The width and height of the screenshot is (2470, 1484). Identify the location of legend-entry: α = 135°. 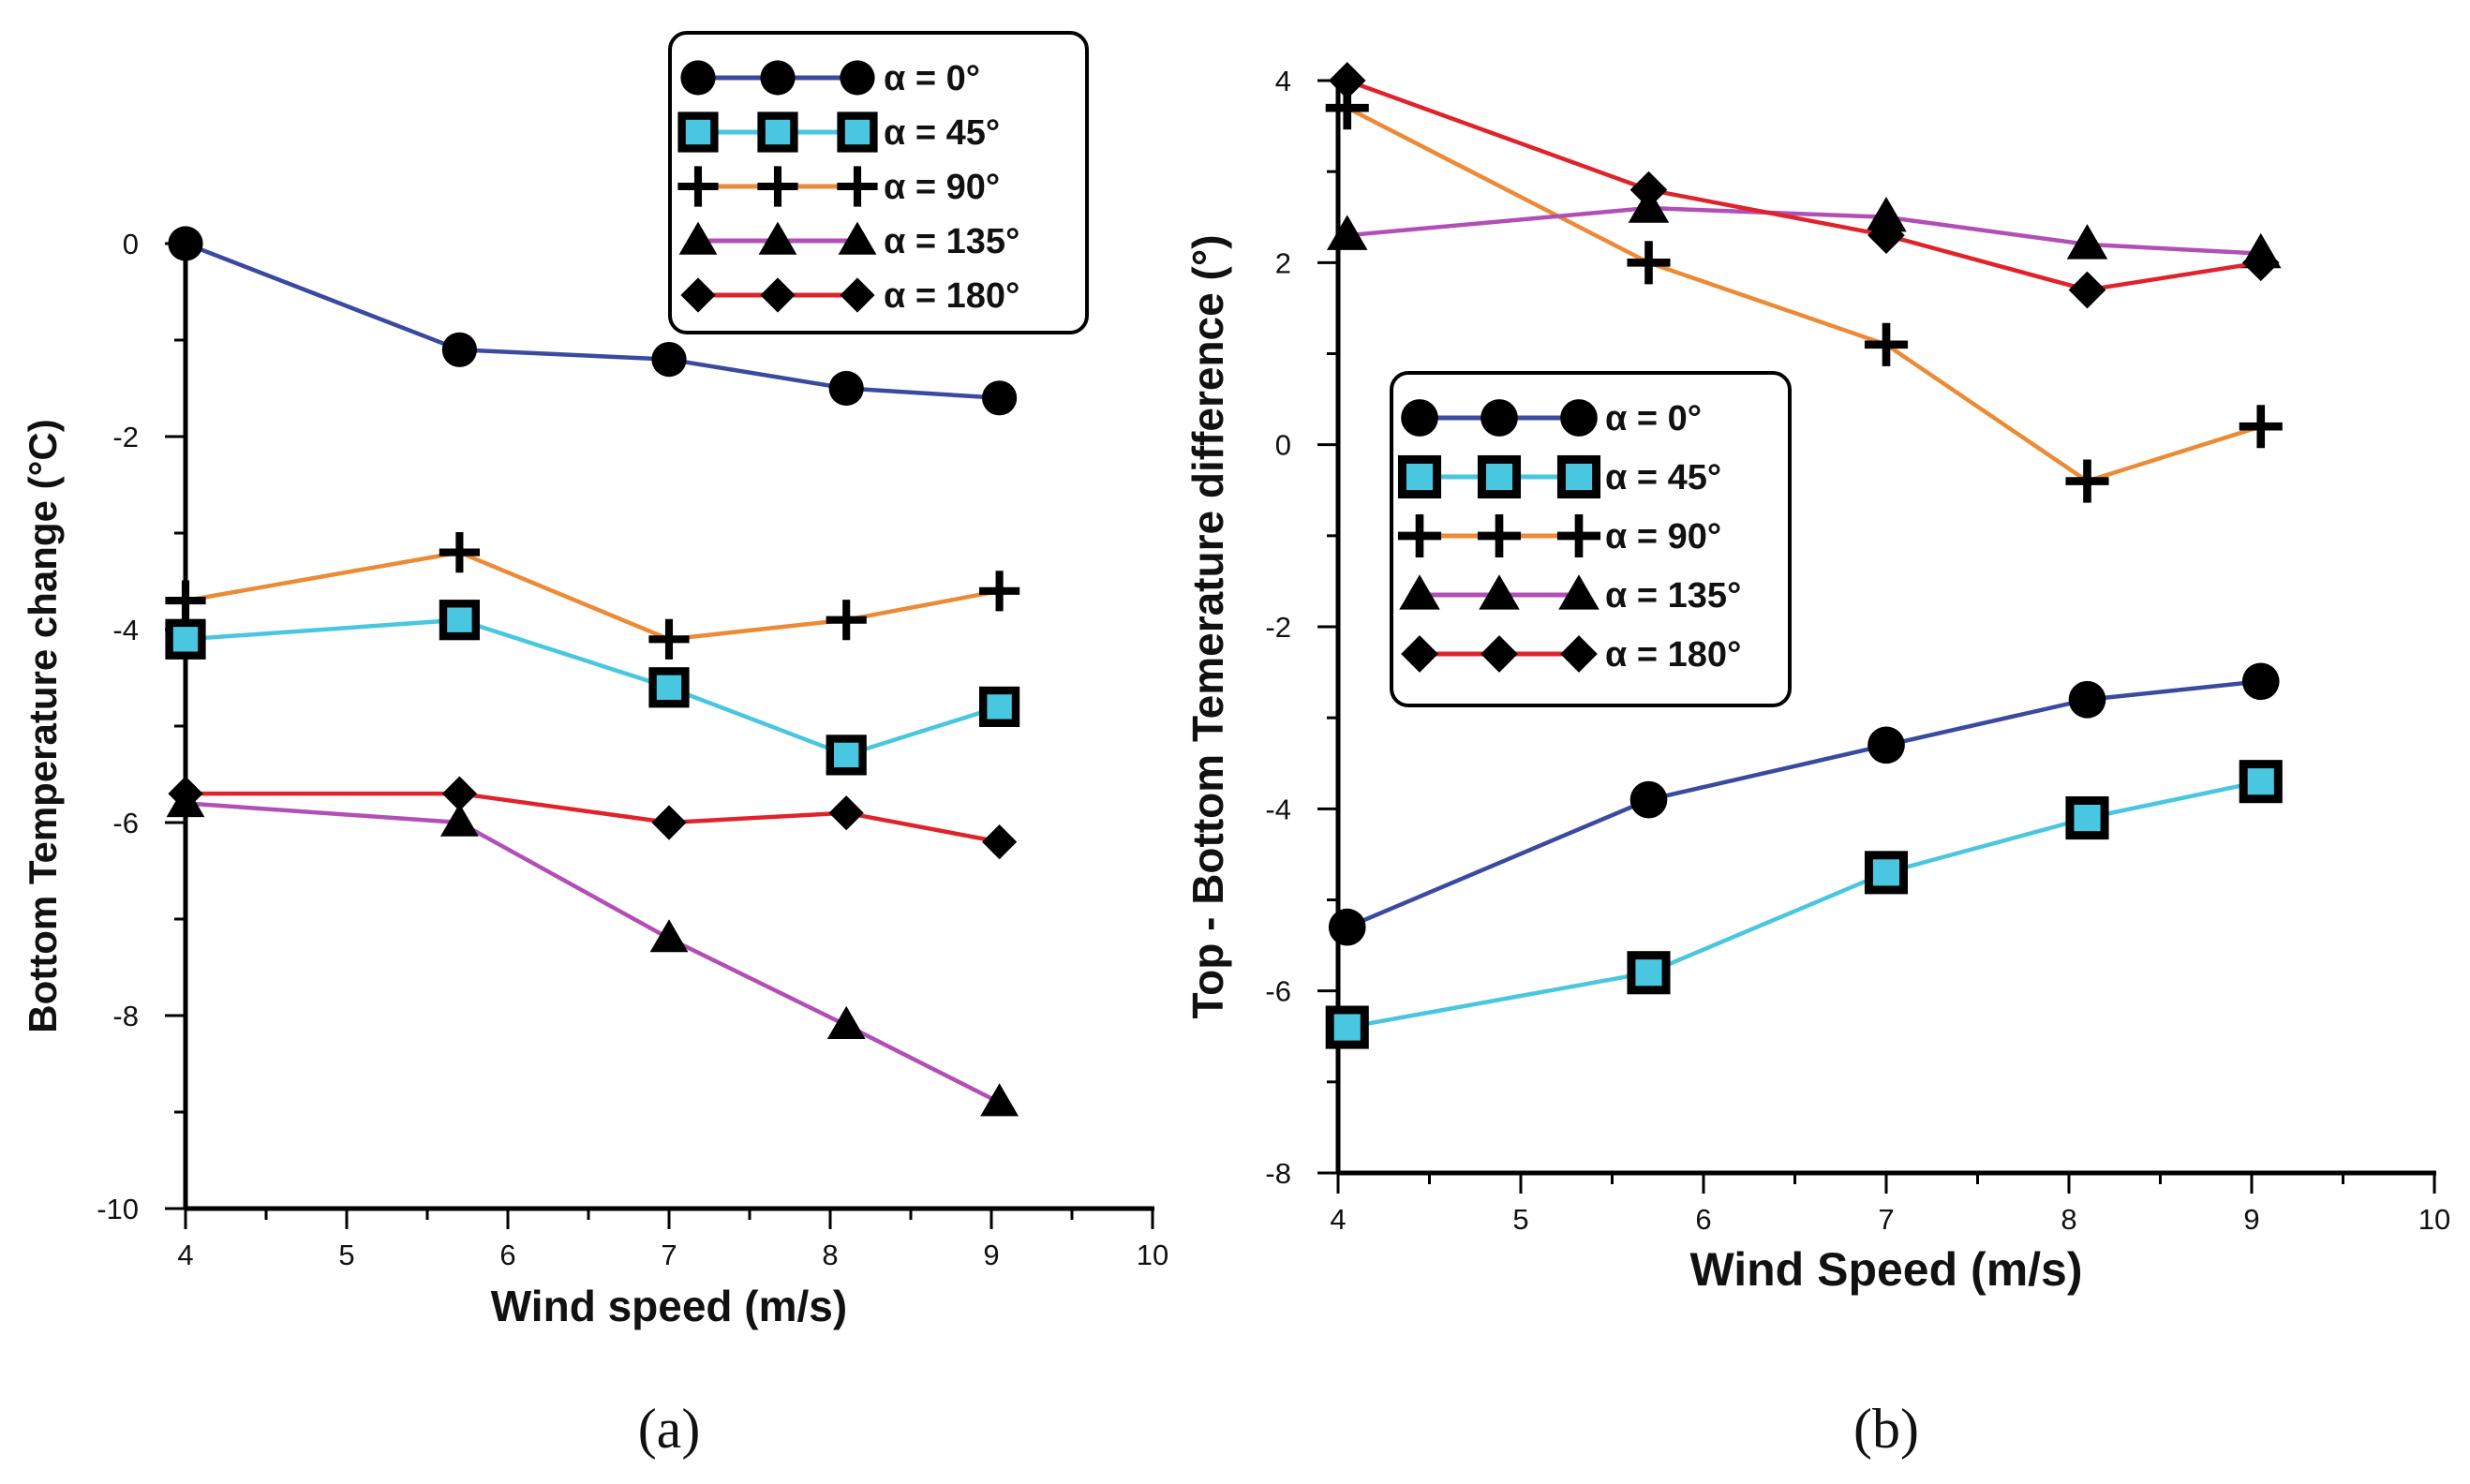
(1570, 595).